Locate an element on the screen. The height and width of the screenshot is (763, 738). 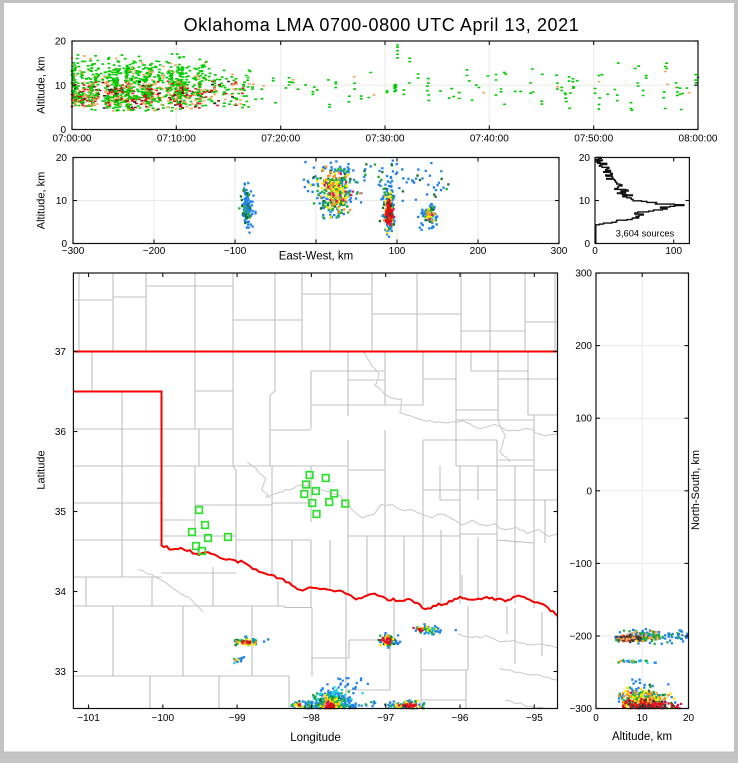
svg-text: 36 is located at coordinates (61, 432).